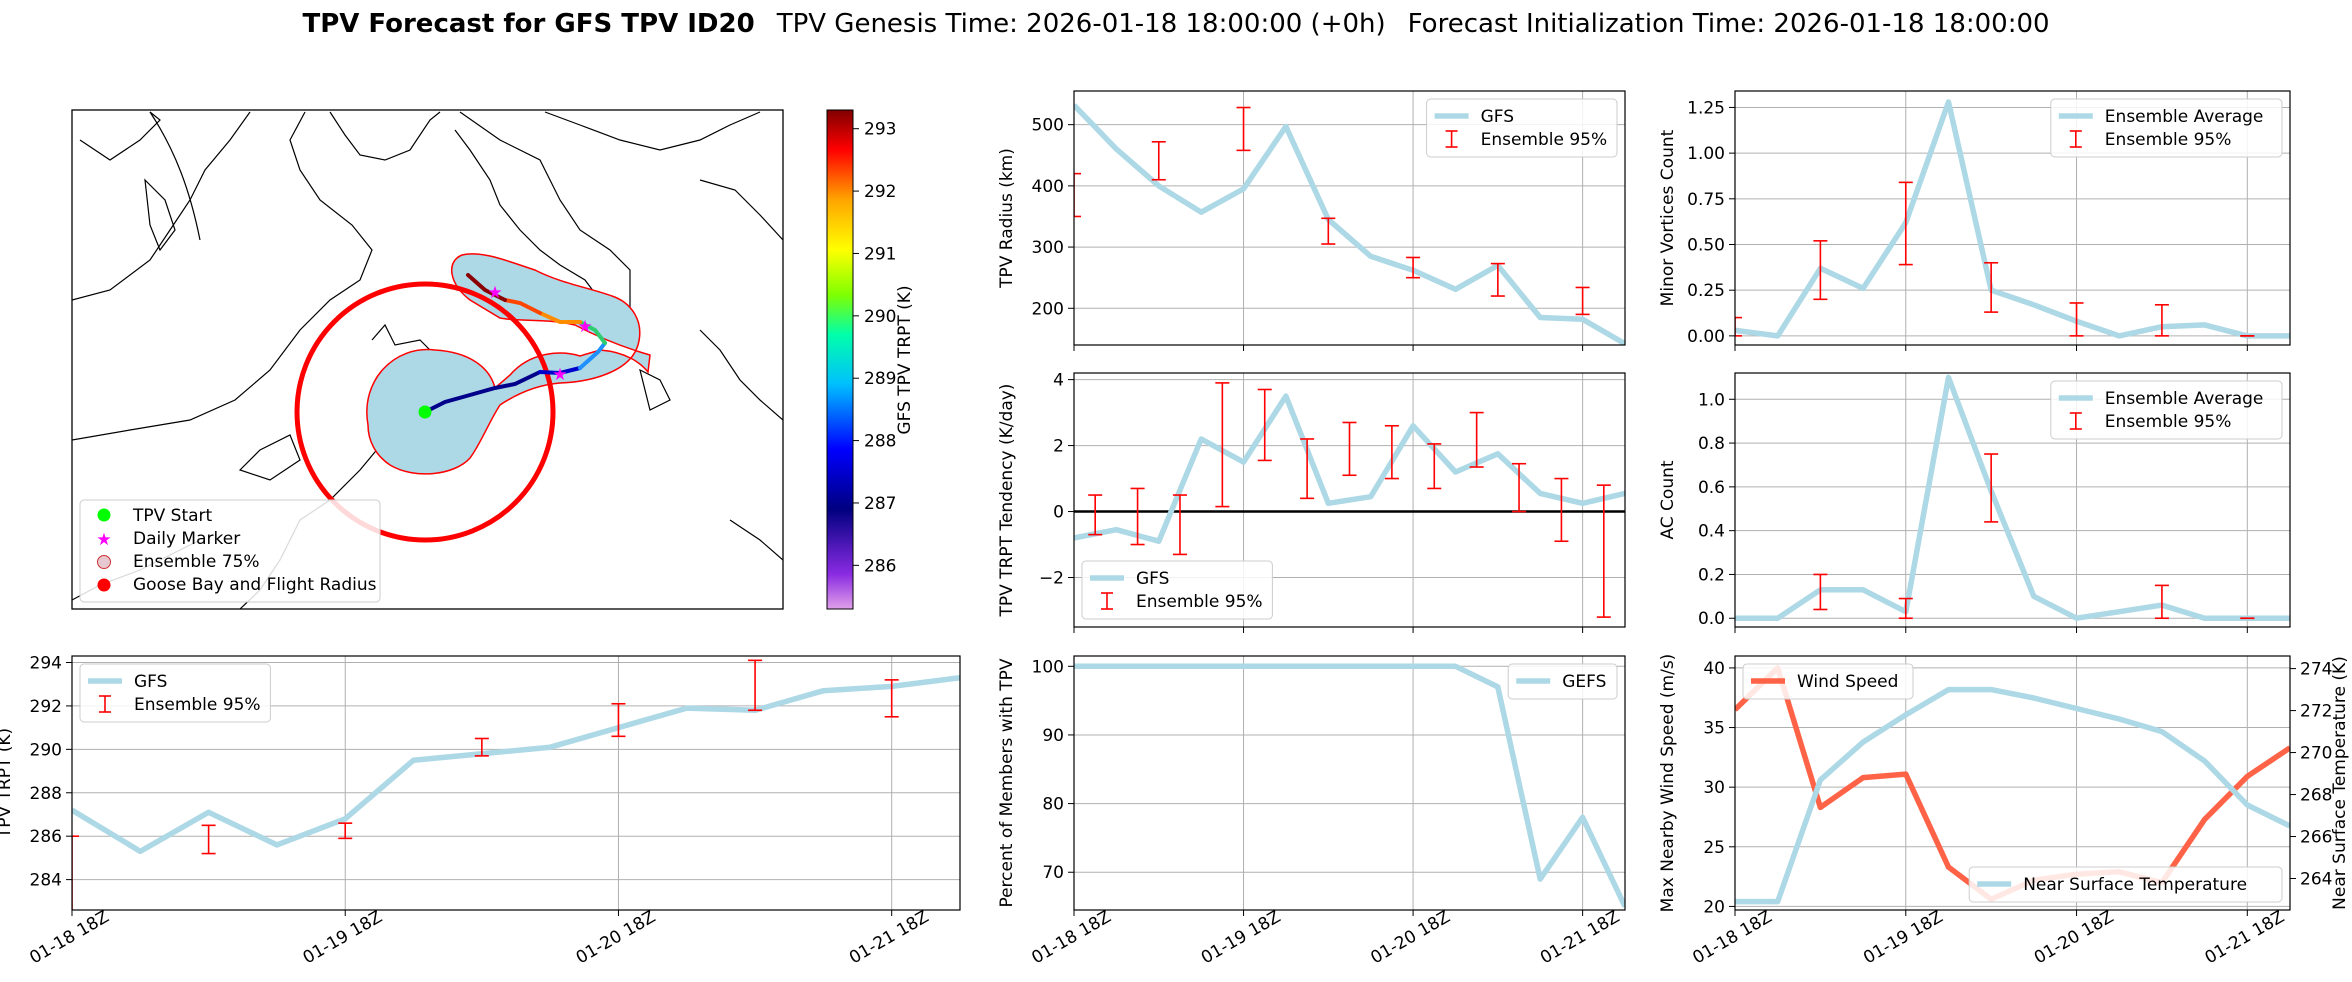 The height and width of the screenshot is (982, 2352). What do you see at coordinates (1048, 126) in the screenshot?
I see `radius-ytick-label: 500` at bounding box center [1048, 126].